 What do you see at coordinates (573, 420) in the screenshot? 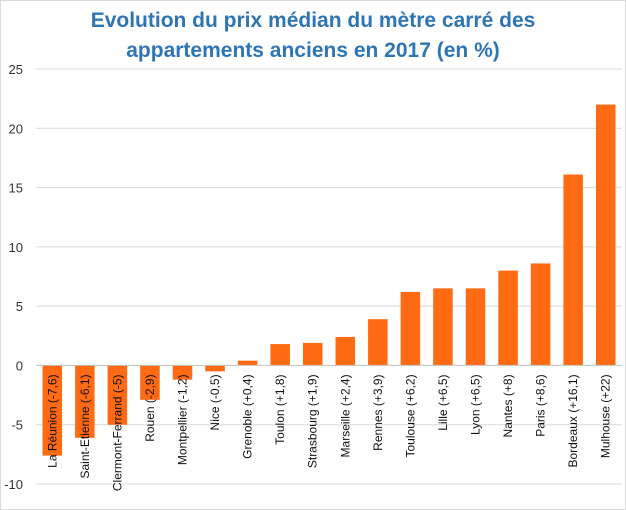
I see `category-label: Bordeaux (+16,1)` at bounding box center [573, 420].